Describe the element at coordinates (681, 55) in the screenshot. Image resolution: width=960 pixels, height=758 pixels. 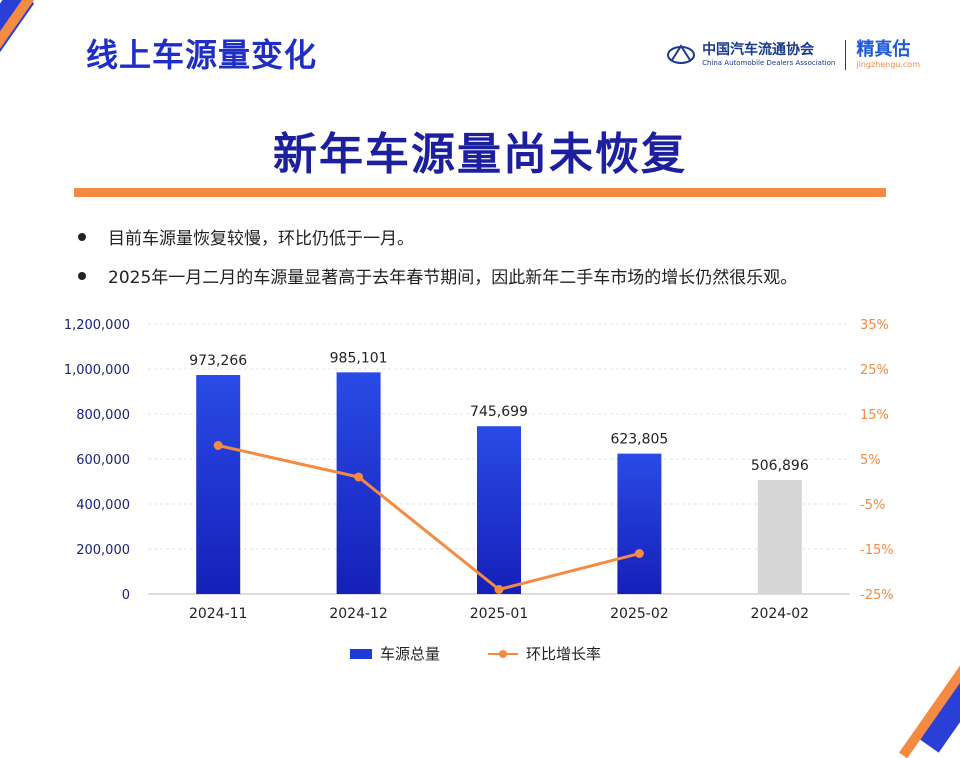
I see `cada-logo-icon` at that location.